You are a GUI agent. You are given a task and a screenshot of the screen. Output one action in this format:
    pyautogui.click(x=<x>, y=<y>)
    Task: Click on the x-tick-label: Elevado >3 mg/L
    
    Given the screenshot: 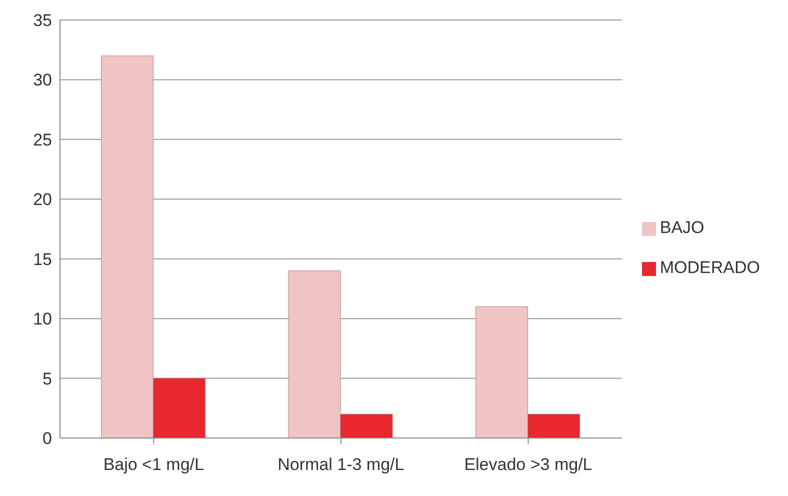 What is the action you would take?
    pyautogui.click(x=528, y=464)
    